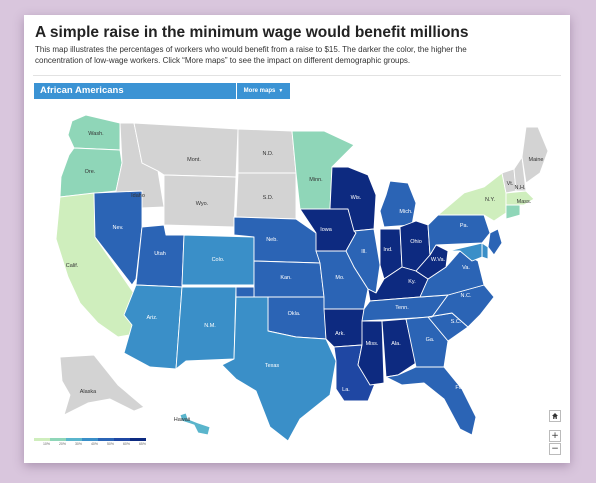 This screenshot has height=483, width=596. I want to click on state-label: Ohio, so click(416, 242).